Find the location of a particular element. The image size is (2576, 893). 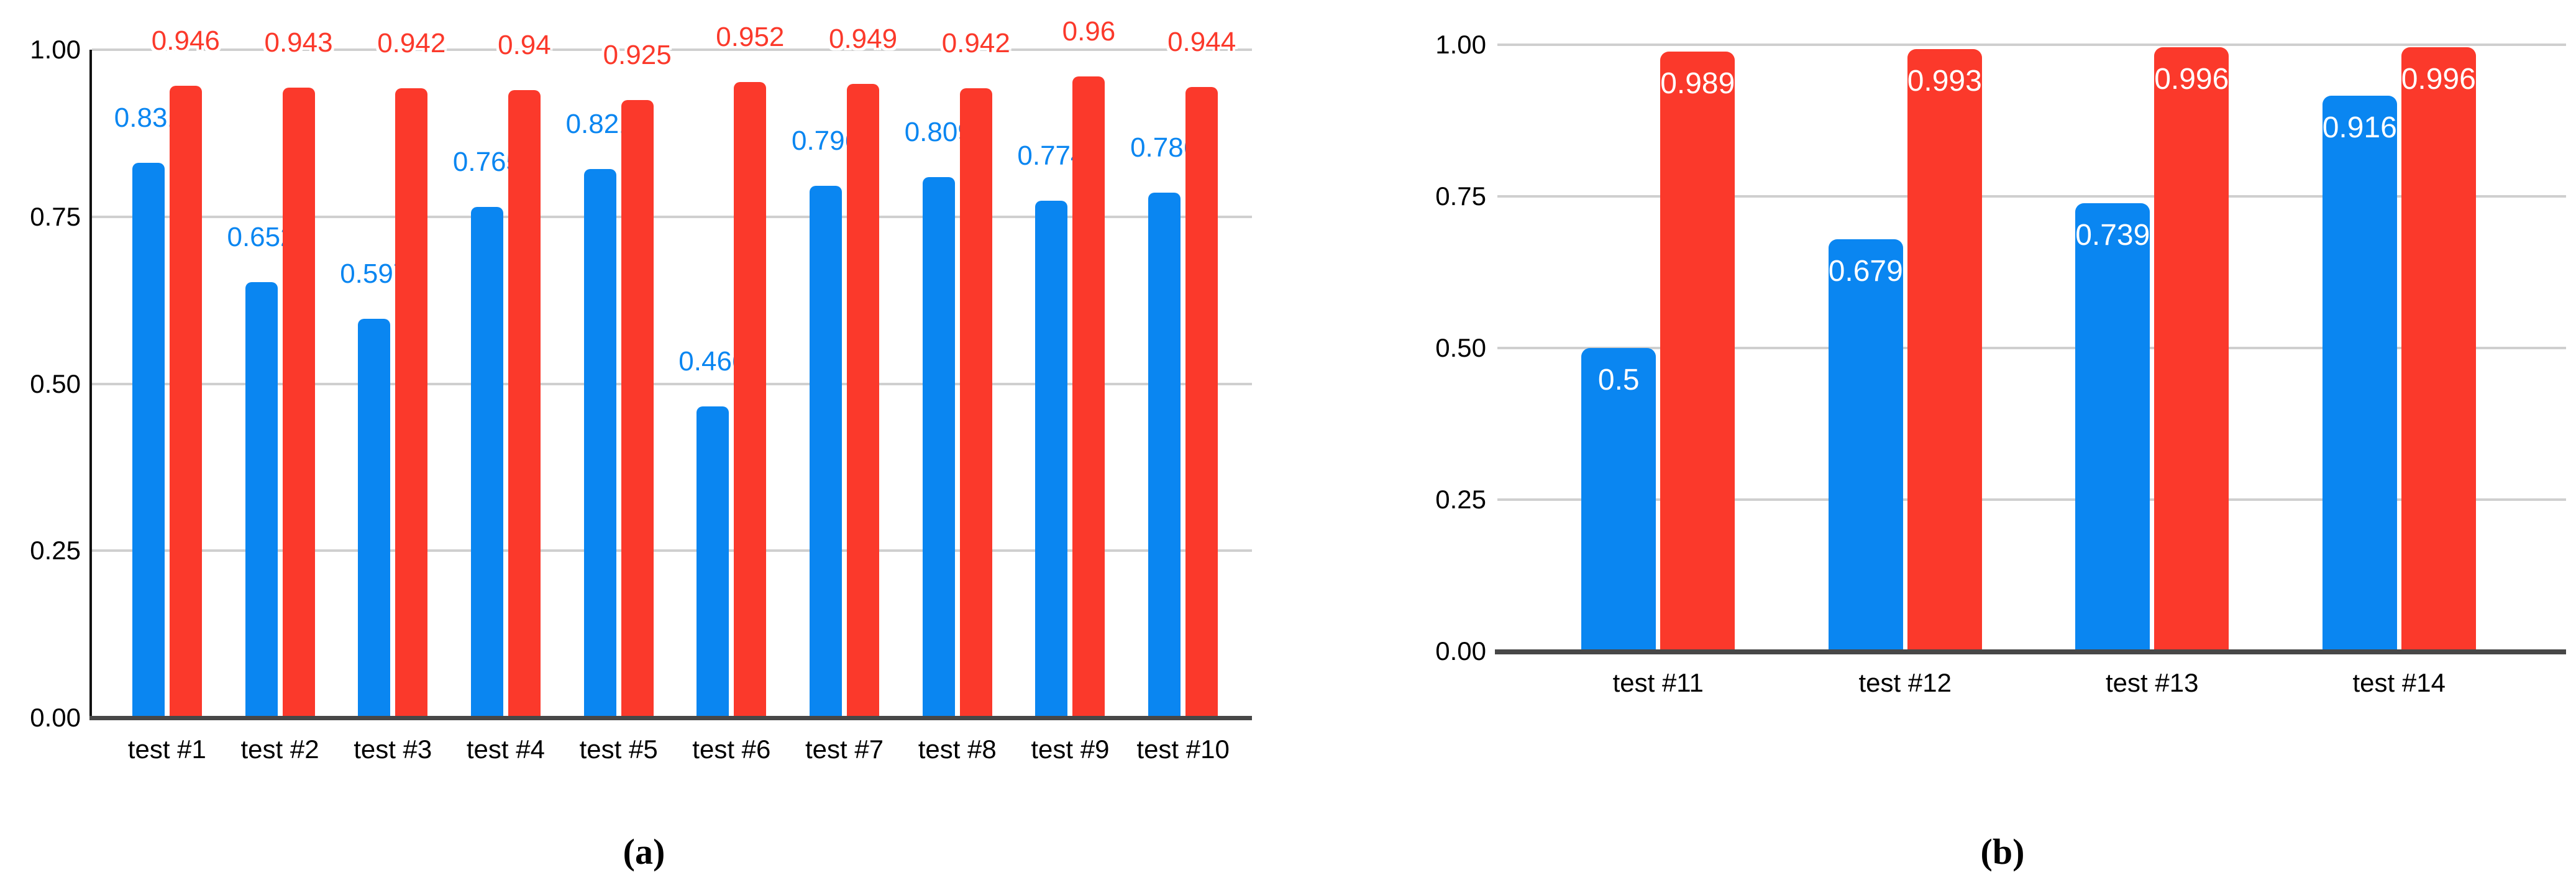

x-tick-label: test #14 is located at coordinates (2399, 682).